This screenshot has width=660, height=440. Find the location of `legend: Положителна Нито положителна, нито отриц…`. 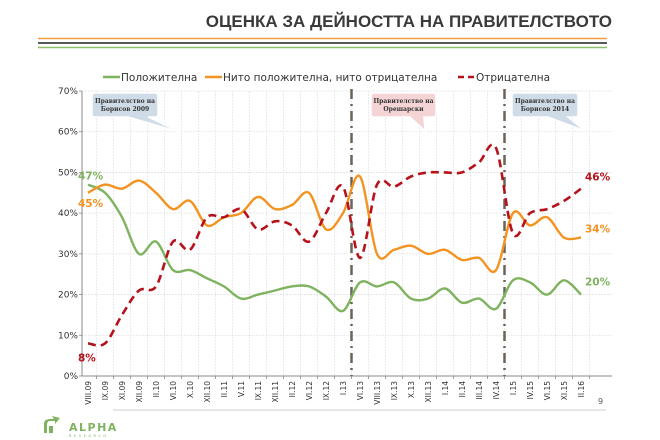

legend: Положителна Нито положителна, нито отриц… is located at coordinates (326, 78).